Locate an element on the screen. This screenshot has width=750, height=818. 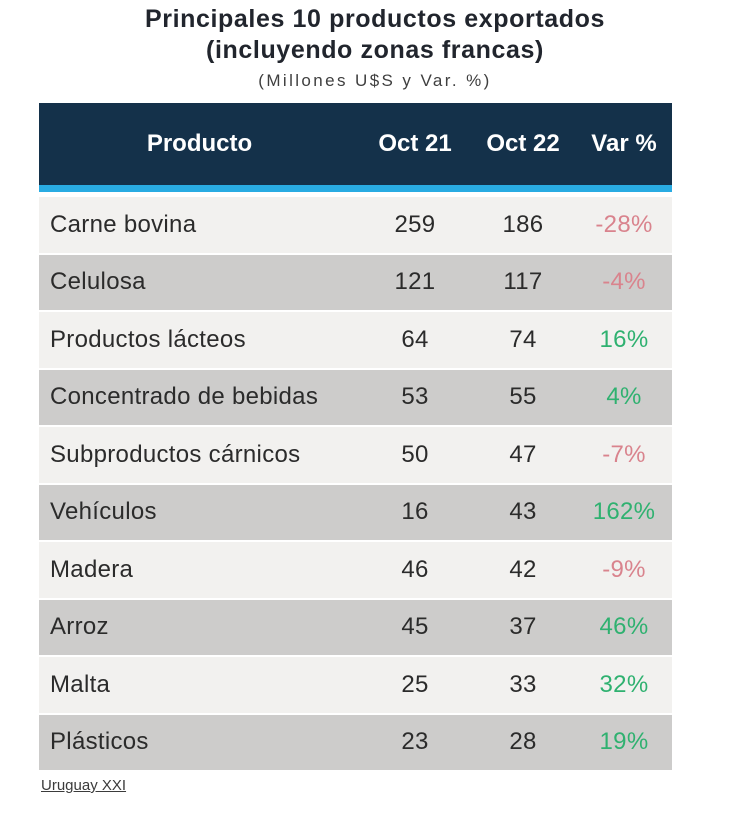
oct22-cell: 47 is located at coordinates (523, 454).